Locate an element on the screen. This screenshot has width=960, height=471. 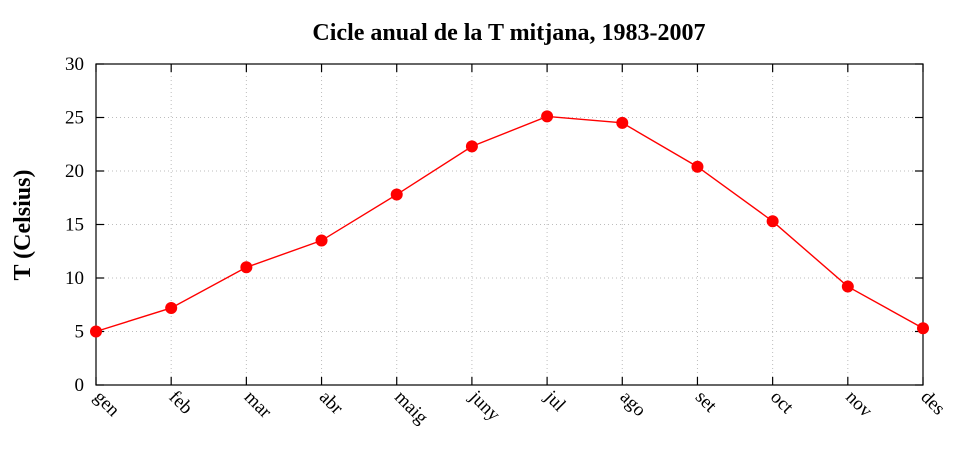
x-tick-label: maig is located at coordinates (411, 408).